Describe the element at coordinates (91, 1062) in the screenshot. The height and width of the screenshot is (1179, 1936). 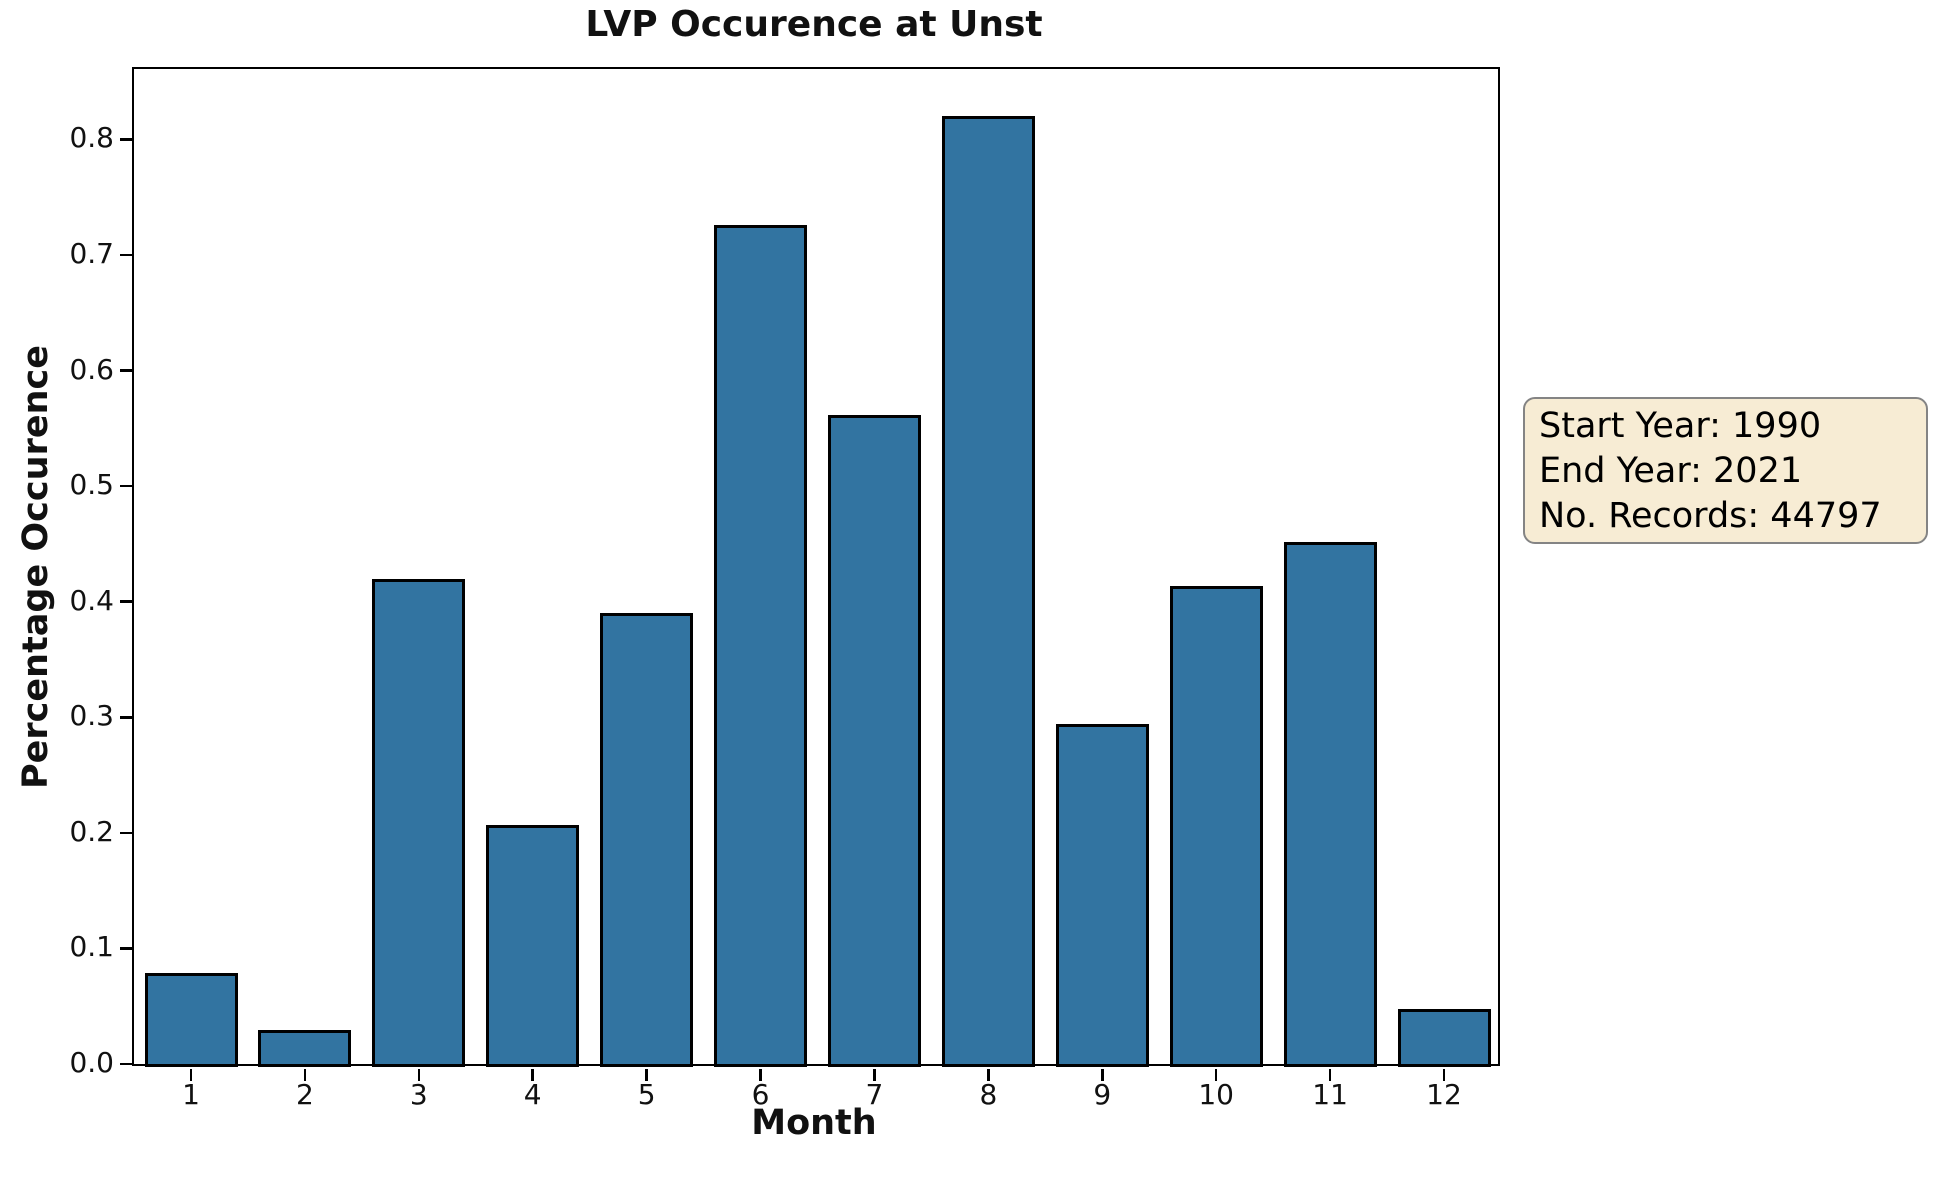
I see `y-tick-label: 0.0` at that location.